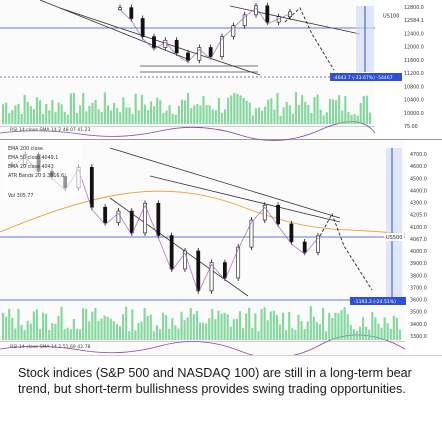 Image resolution: width=442 pixels, height=423 pixels. I want to click on top-tick-label: 12400.0, so click(414, 34).